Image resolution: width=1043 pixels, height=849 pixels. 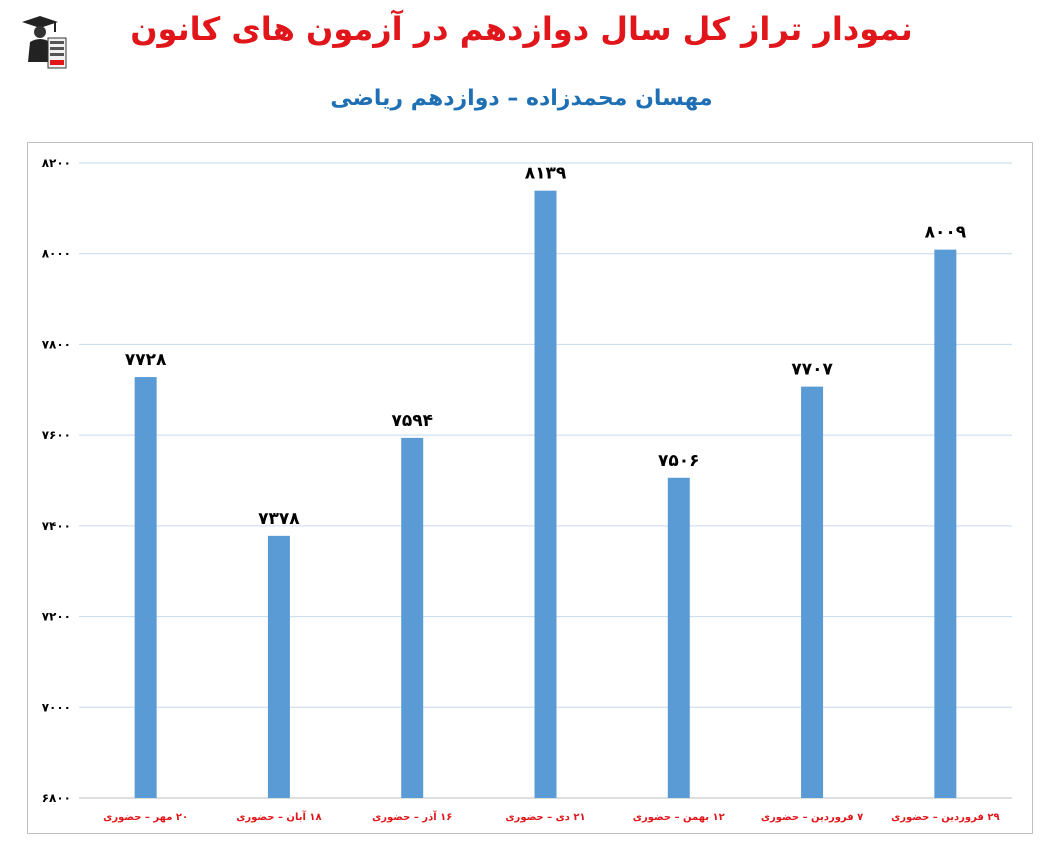 What do you see at coordinates (56, 163) in the screenshot?
I see `y-tick-label: ۸۲۰۰` at bounding box center [56, 163].